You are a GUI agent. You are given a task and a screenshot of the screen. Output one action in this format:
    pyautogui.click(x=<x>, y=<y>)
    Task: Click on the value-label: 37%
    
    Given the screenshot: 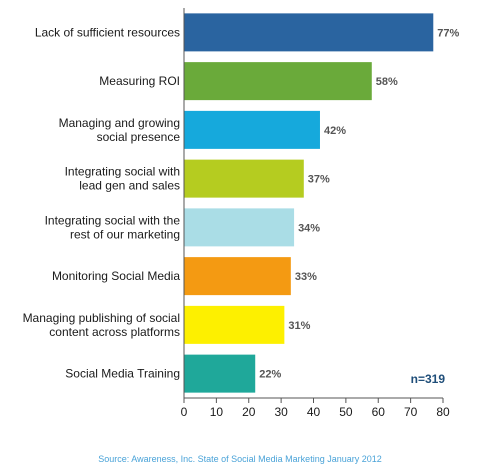 What is the action you would take?
    pyautogui.click(x=319, y=180)
    